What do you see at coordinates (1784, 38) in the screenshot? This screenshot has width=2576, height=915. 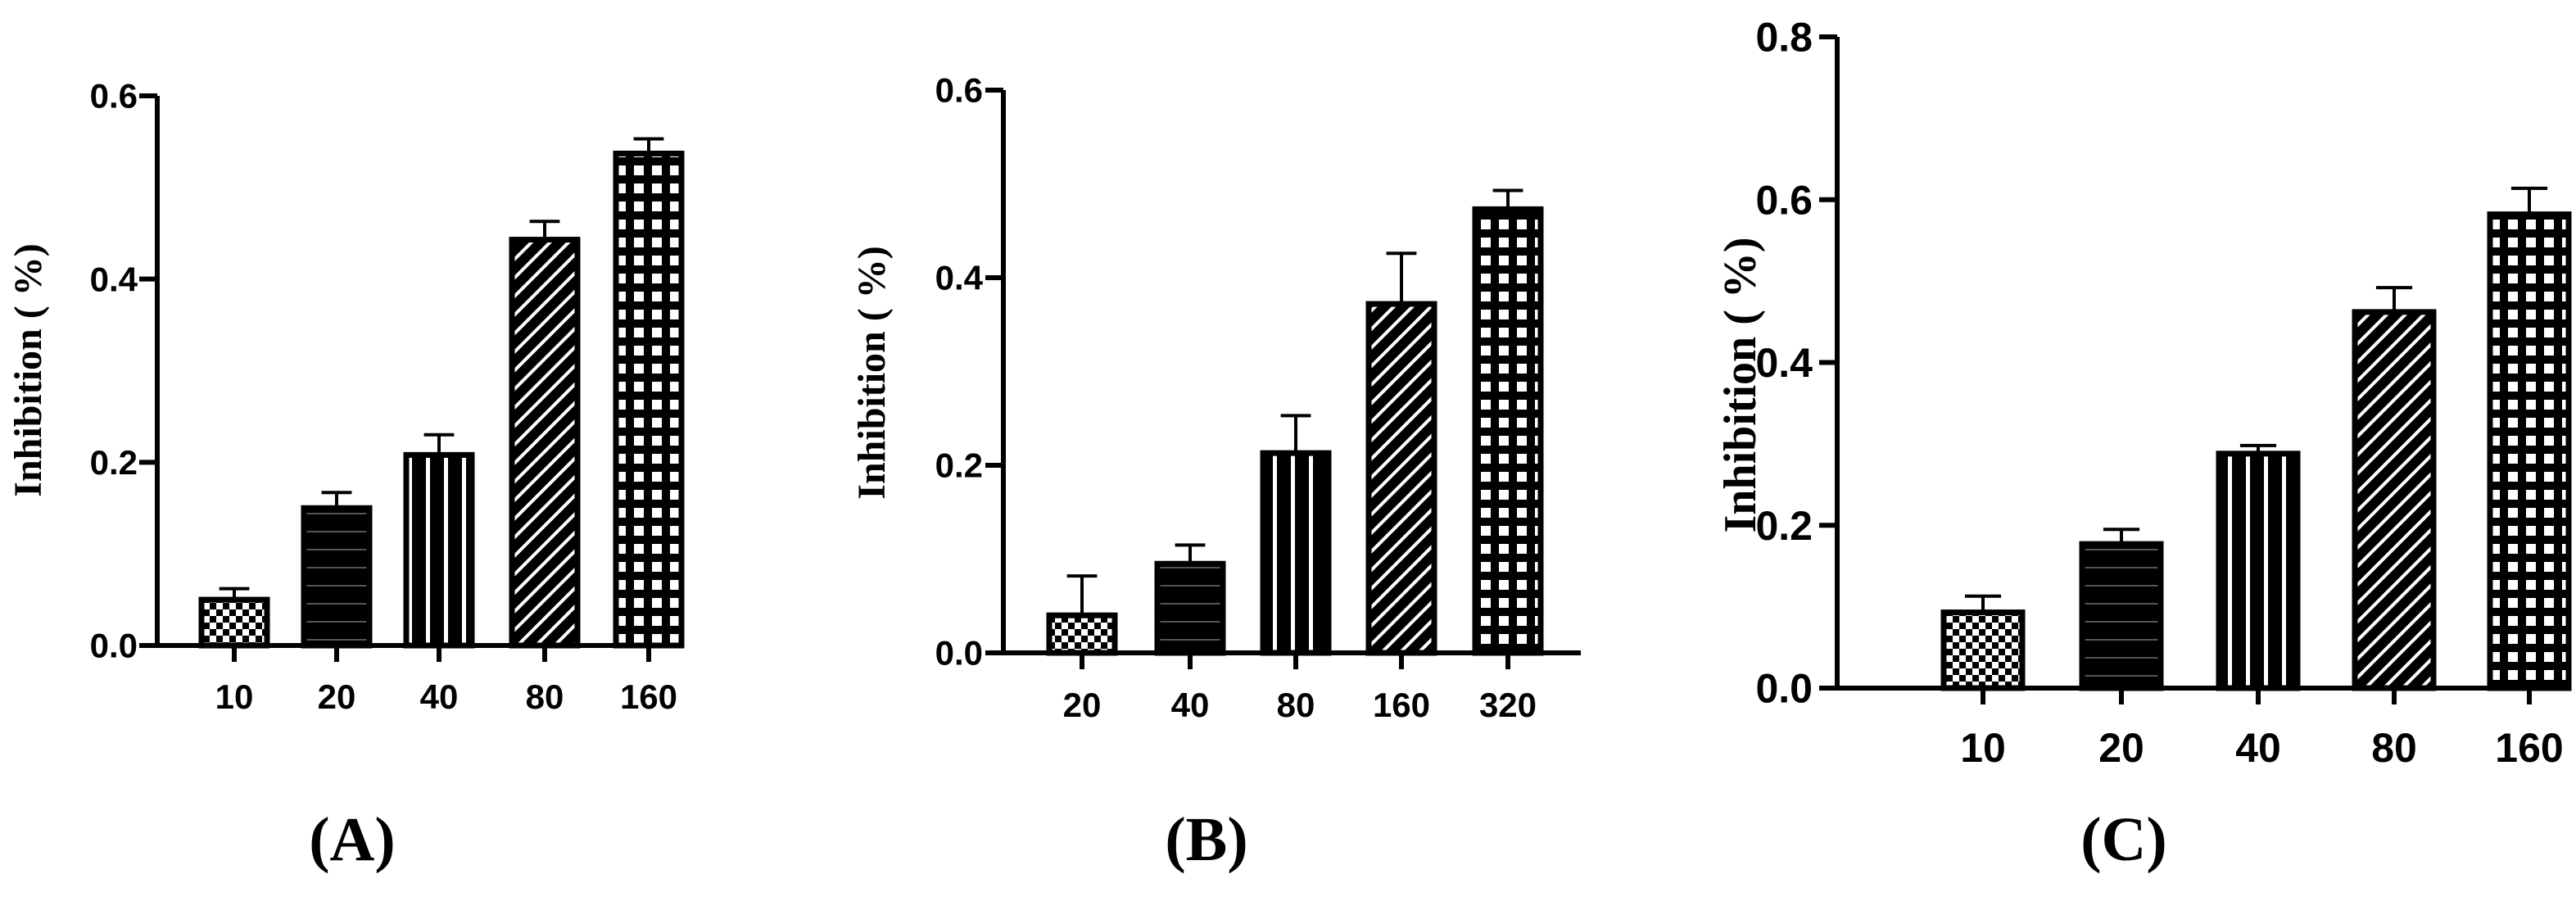 I see `y-tick-label: 0.8` at bounding box center [1784, 38].